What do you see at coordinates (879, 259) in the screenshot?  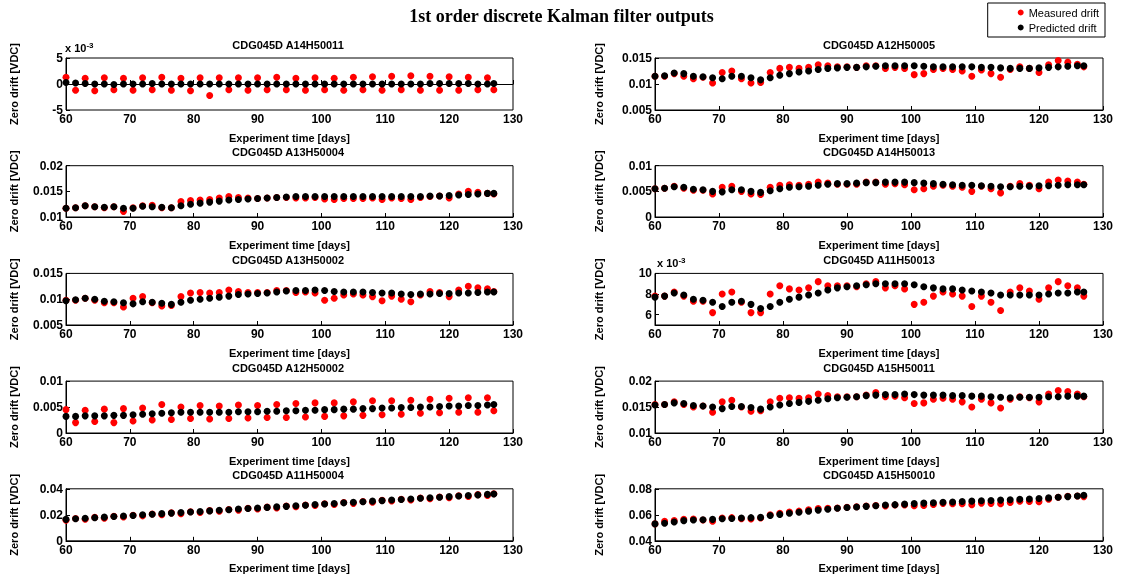 I see `chart-title: CDG045D A11H50013` at bounding box center [879, 259].